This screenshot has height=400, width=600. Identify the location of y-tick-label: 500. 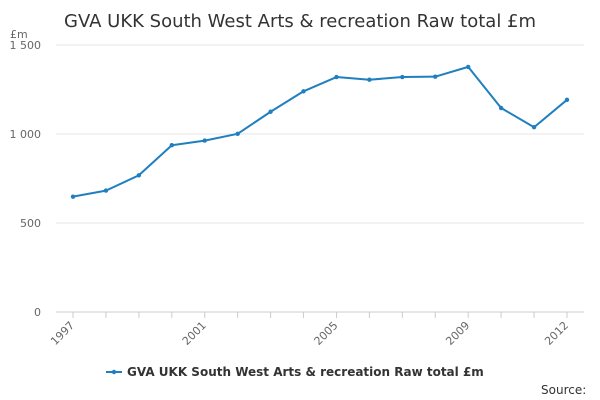
(30, 223).